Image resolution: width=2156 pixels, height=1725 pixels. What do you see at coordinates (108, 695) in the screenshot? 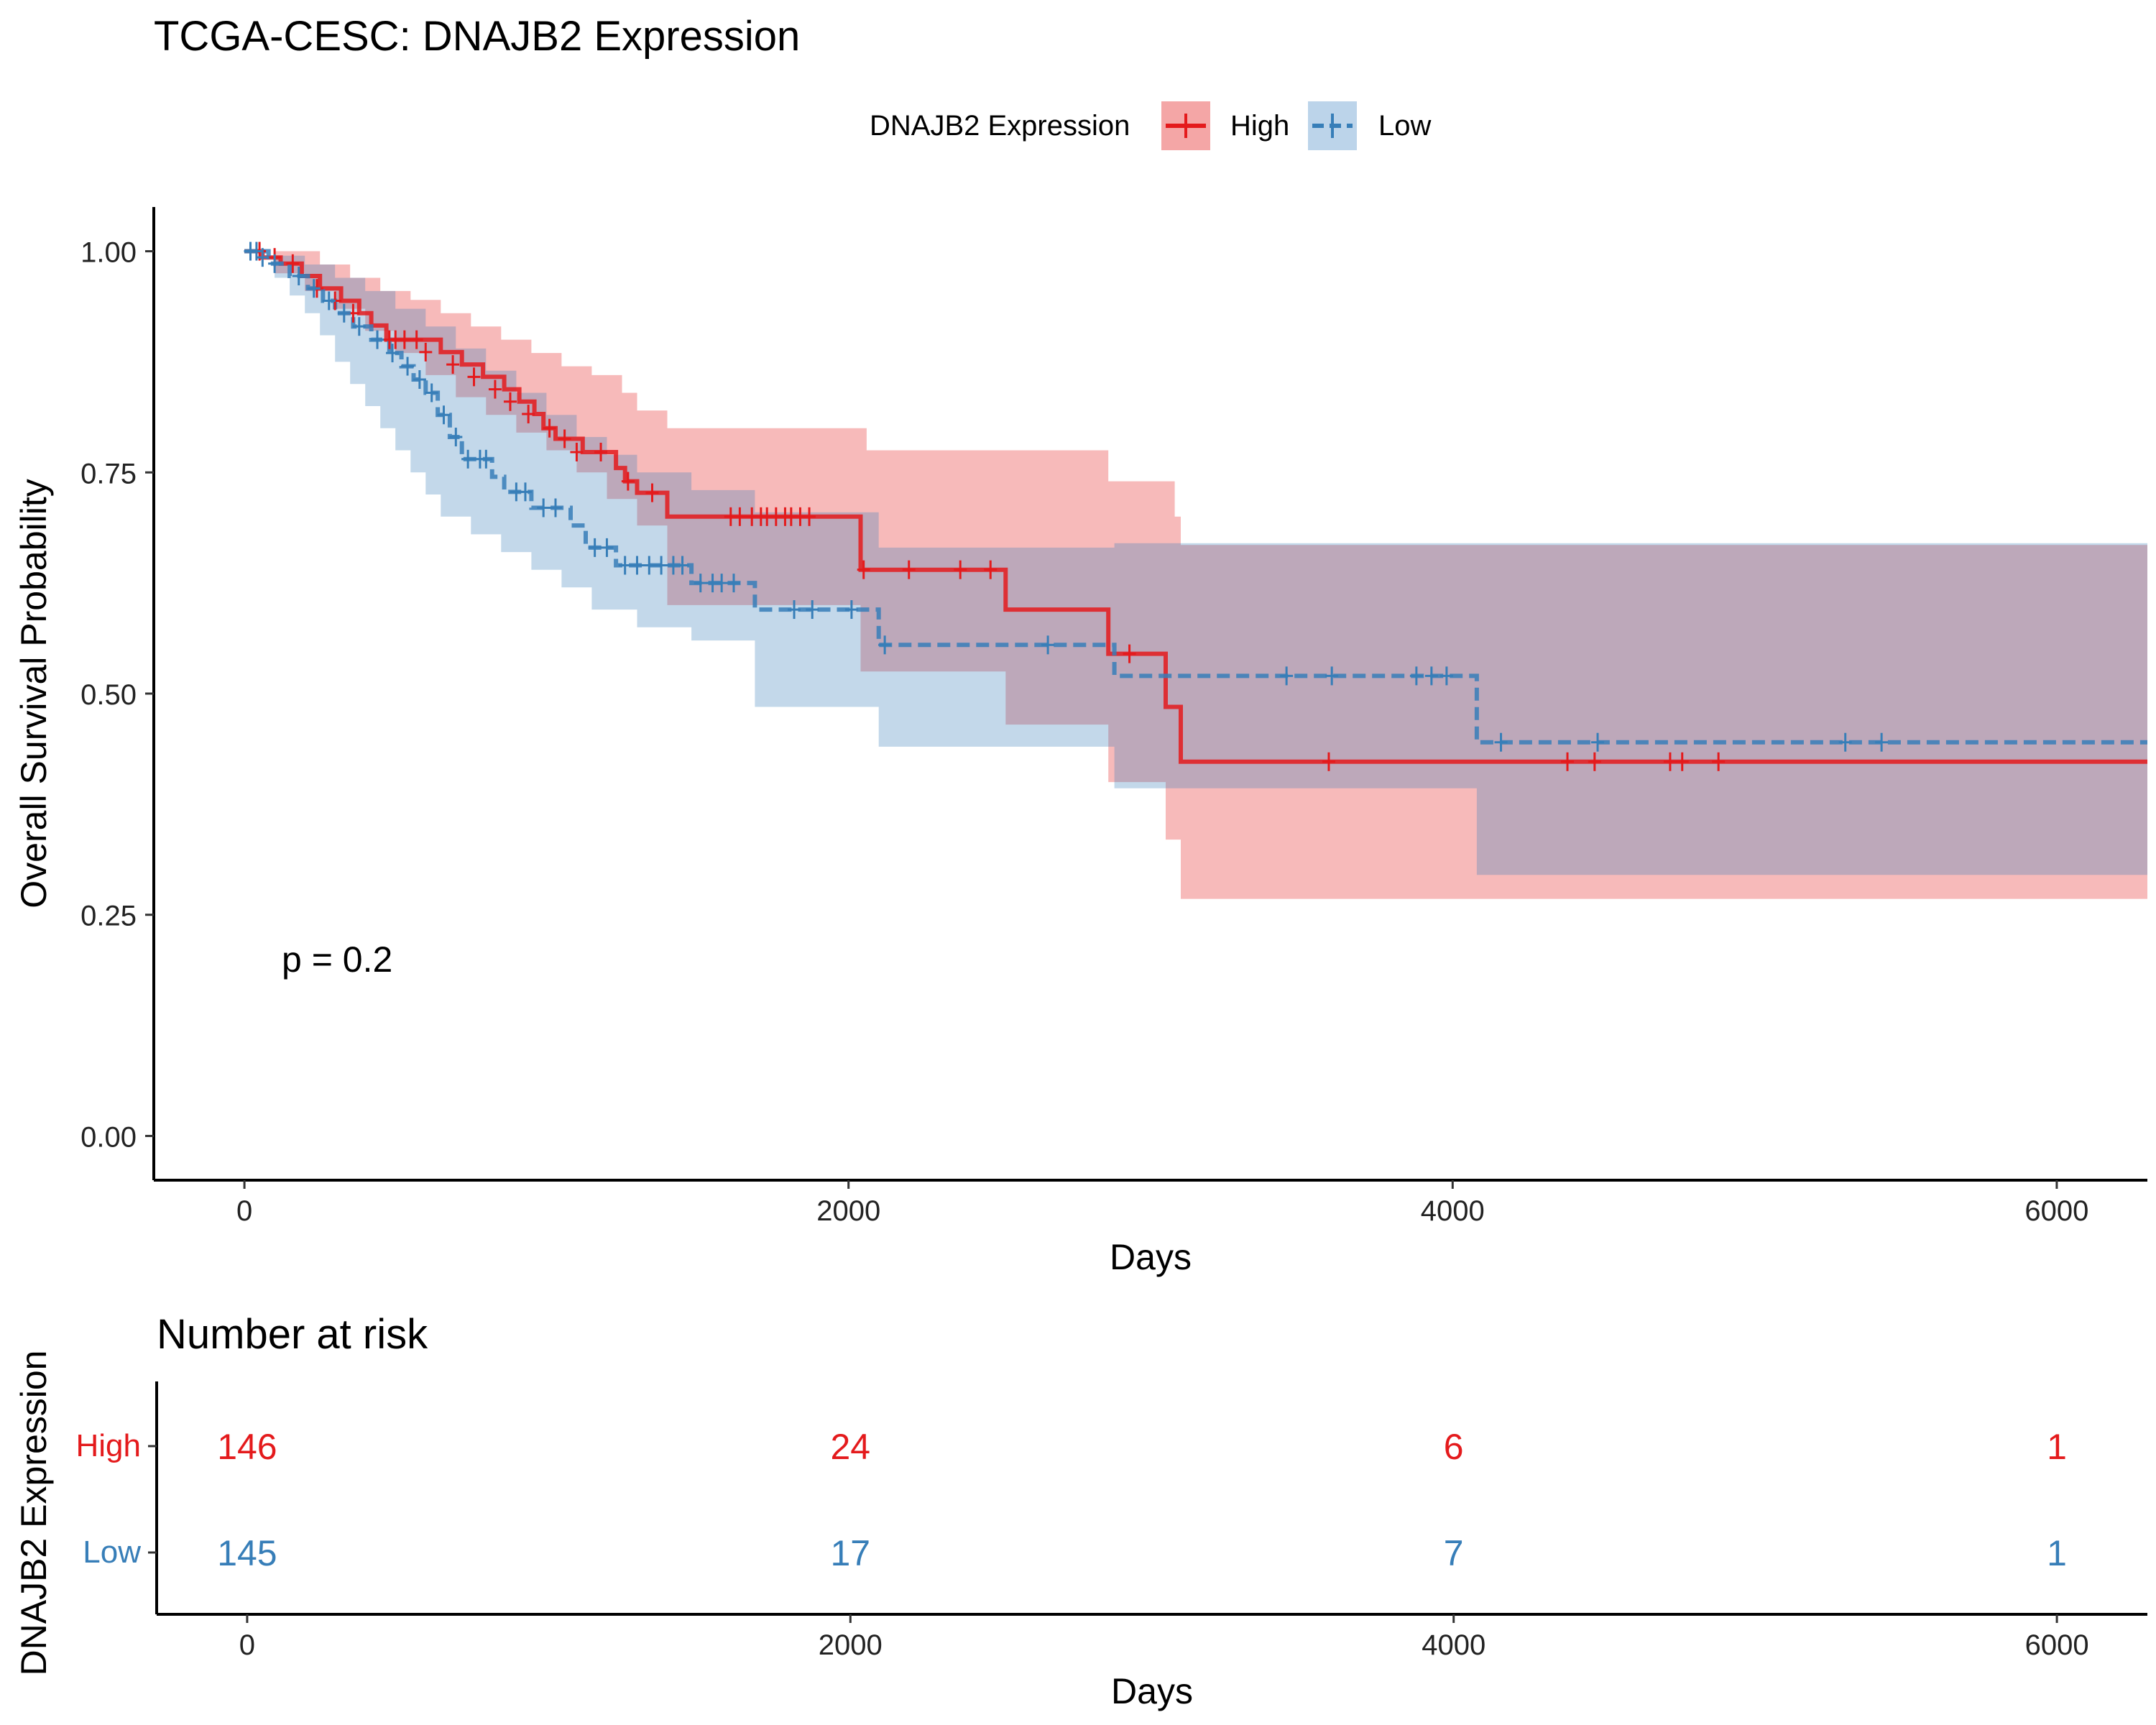
I see `km-y-tick-label: 0.50` at bounding box center [108, 695].